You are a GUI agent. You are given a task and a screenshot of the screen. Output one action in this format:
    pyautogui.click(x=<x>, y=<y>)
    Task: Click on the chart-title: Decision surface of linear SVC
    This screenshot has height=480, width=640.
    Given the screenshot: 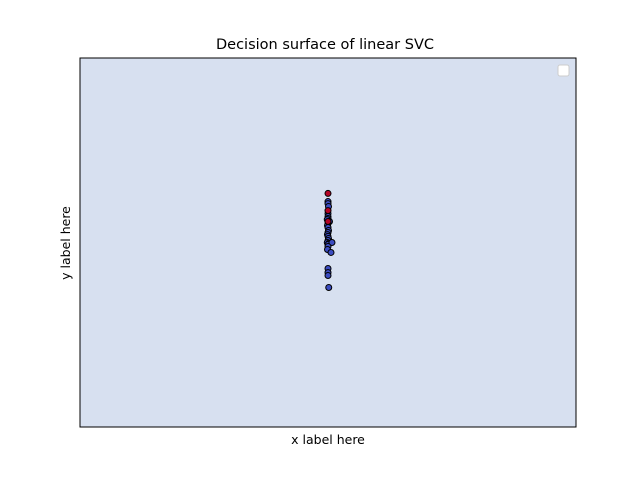 What is the action you would take?
    pyautogui.click(x=325, y=45)
    